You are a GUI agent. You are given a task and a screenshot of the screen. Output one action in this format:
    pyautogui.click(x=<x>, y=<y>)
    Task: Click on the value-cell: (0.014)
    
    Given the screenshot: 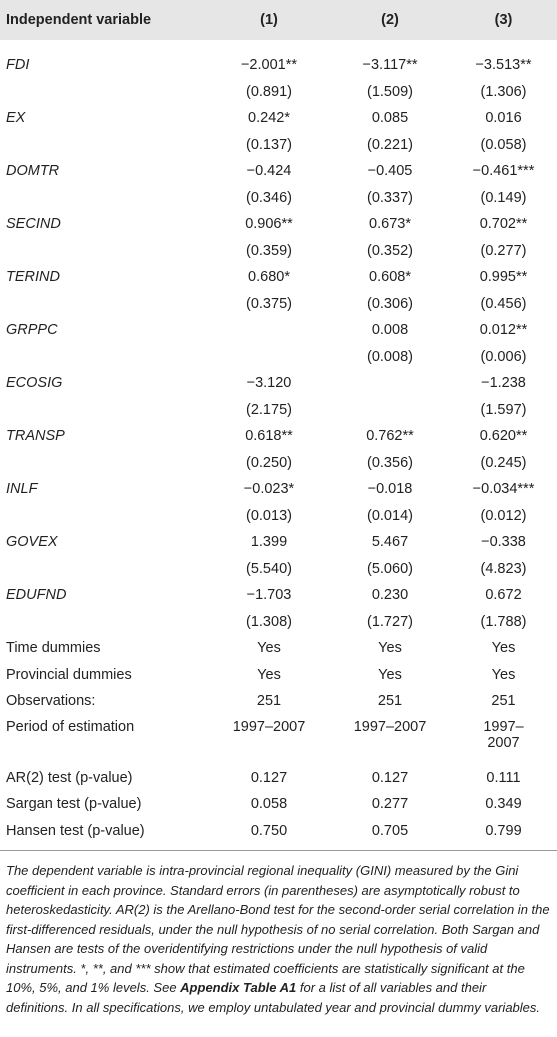 What is the action you would take?
    pyautogui.click(x=390, y=515)
    